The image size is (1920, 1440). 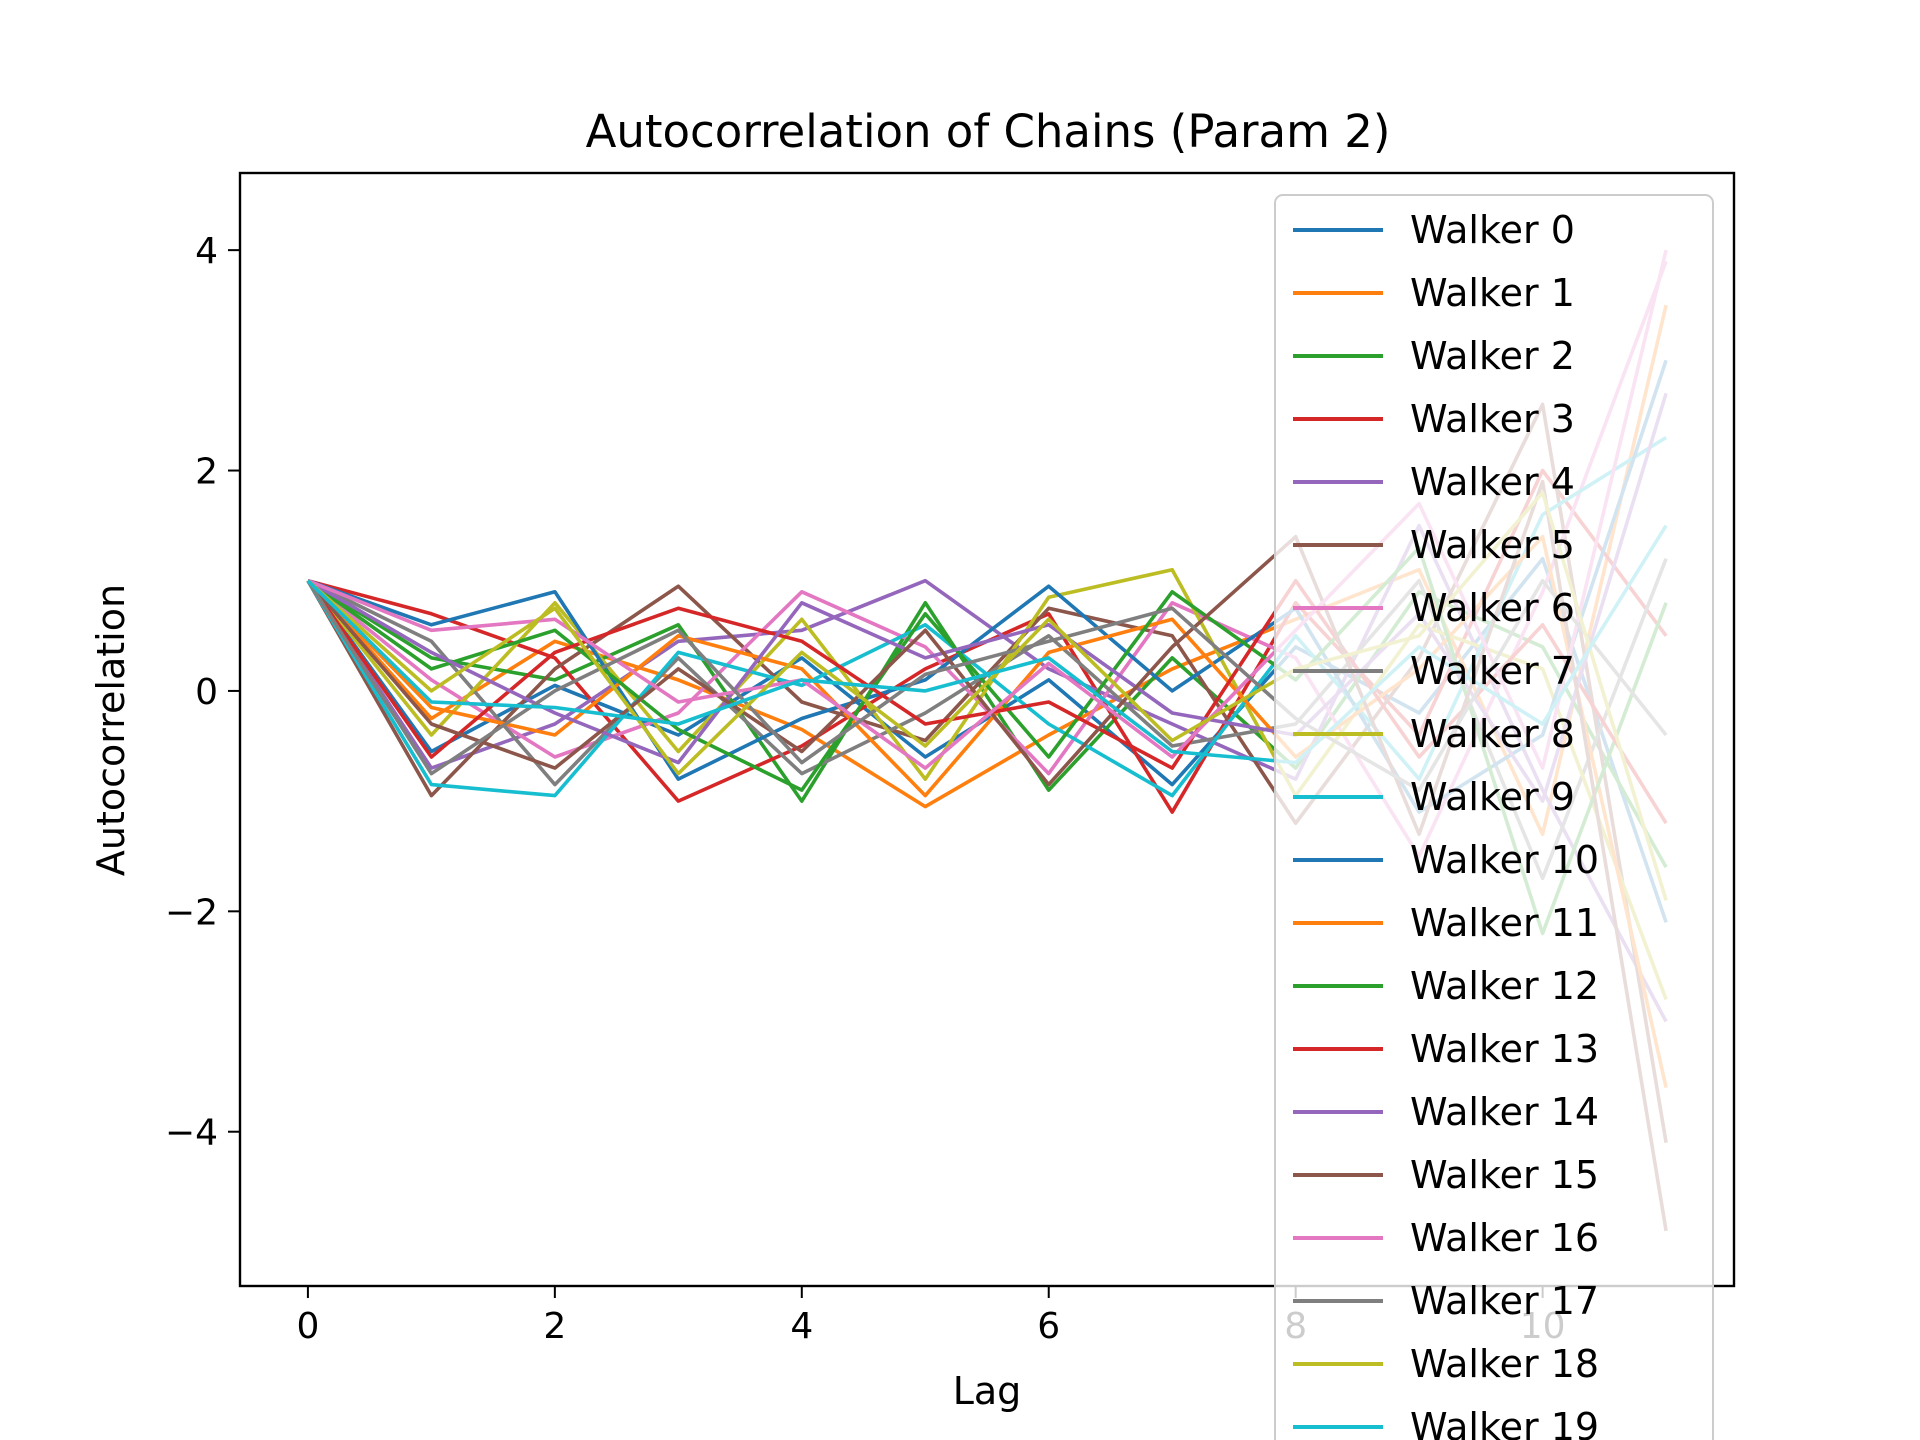 What do you see at coordinates (1492, 356) in the screenshot?
I see `legend-label: Walker 2` at bounding box center [1492, 356].